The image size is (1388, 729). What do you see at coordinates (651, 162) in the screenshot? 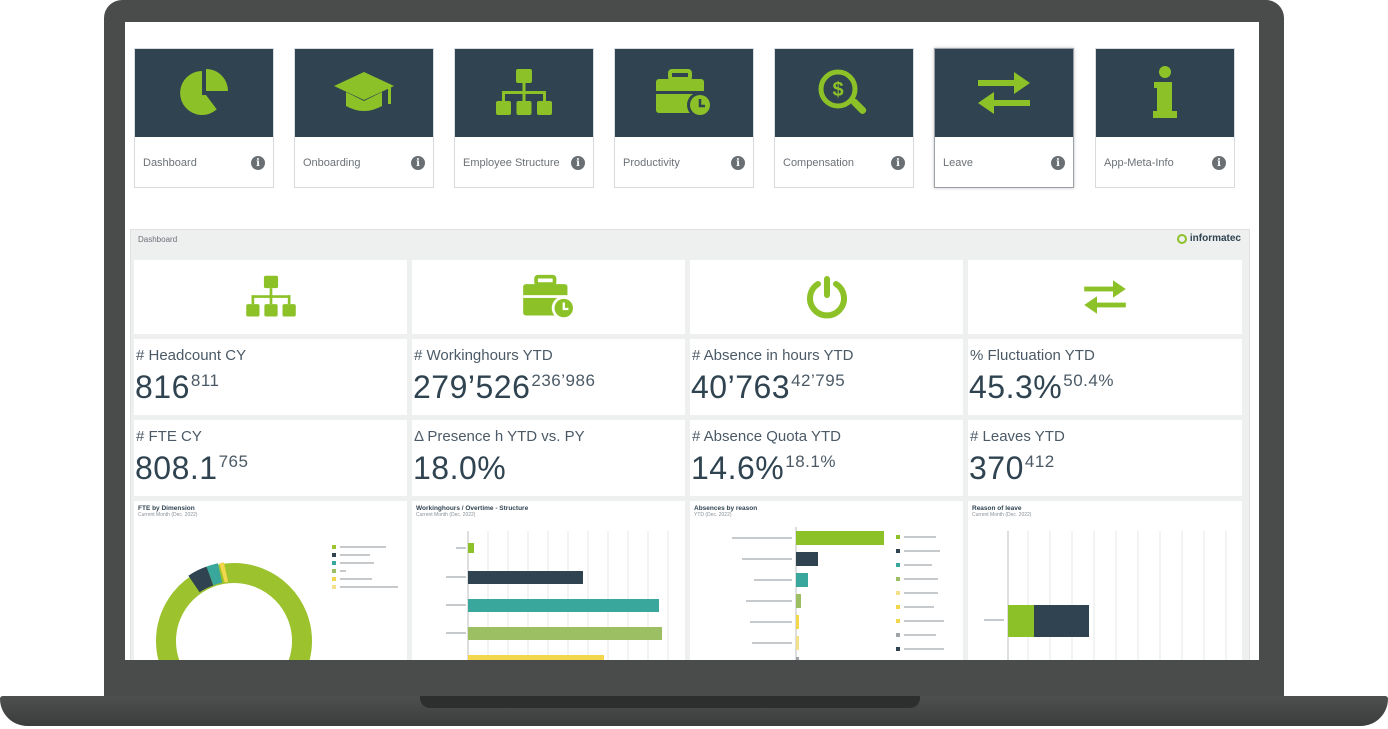
I see `tile-label: Productivity` at bounding box center [651, 162].